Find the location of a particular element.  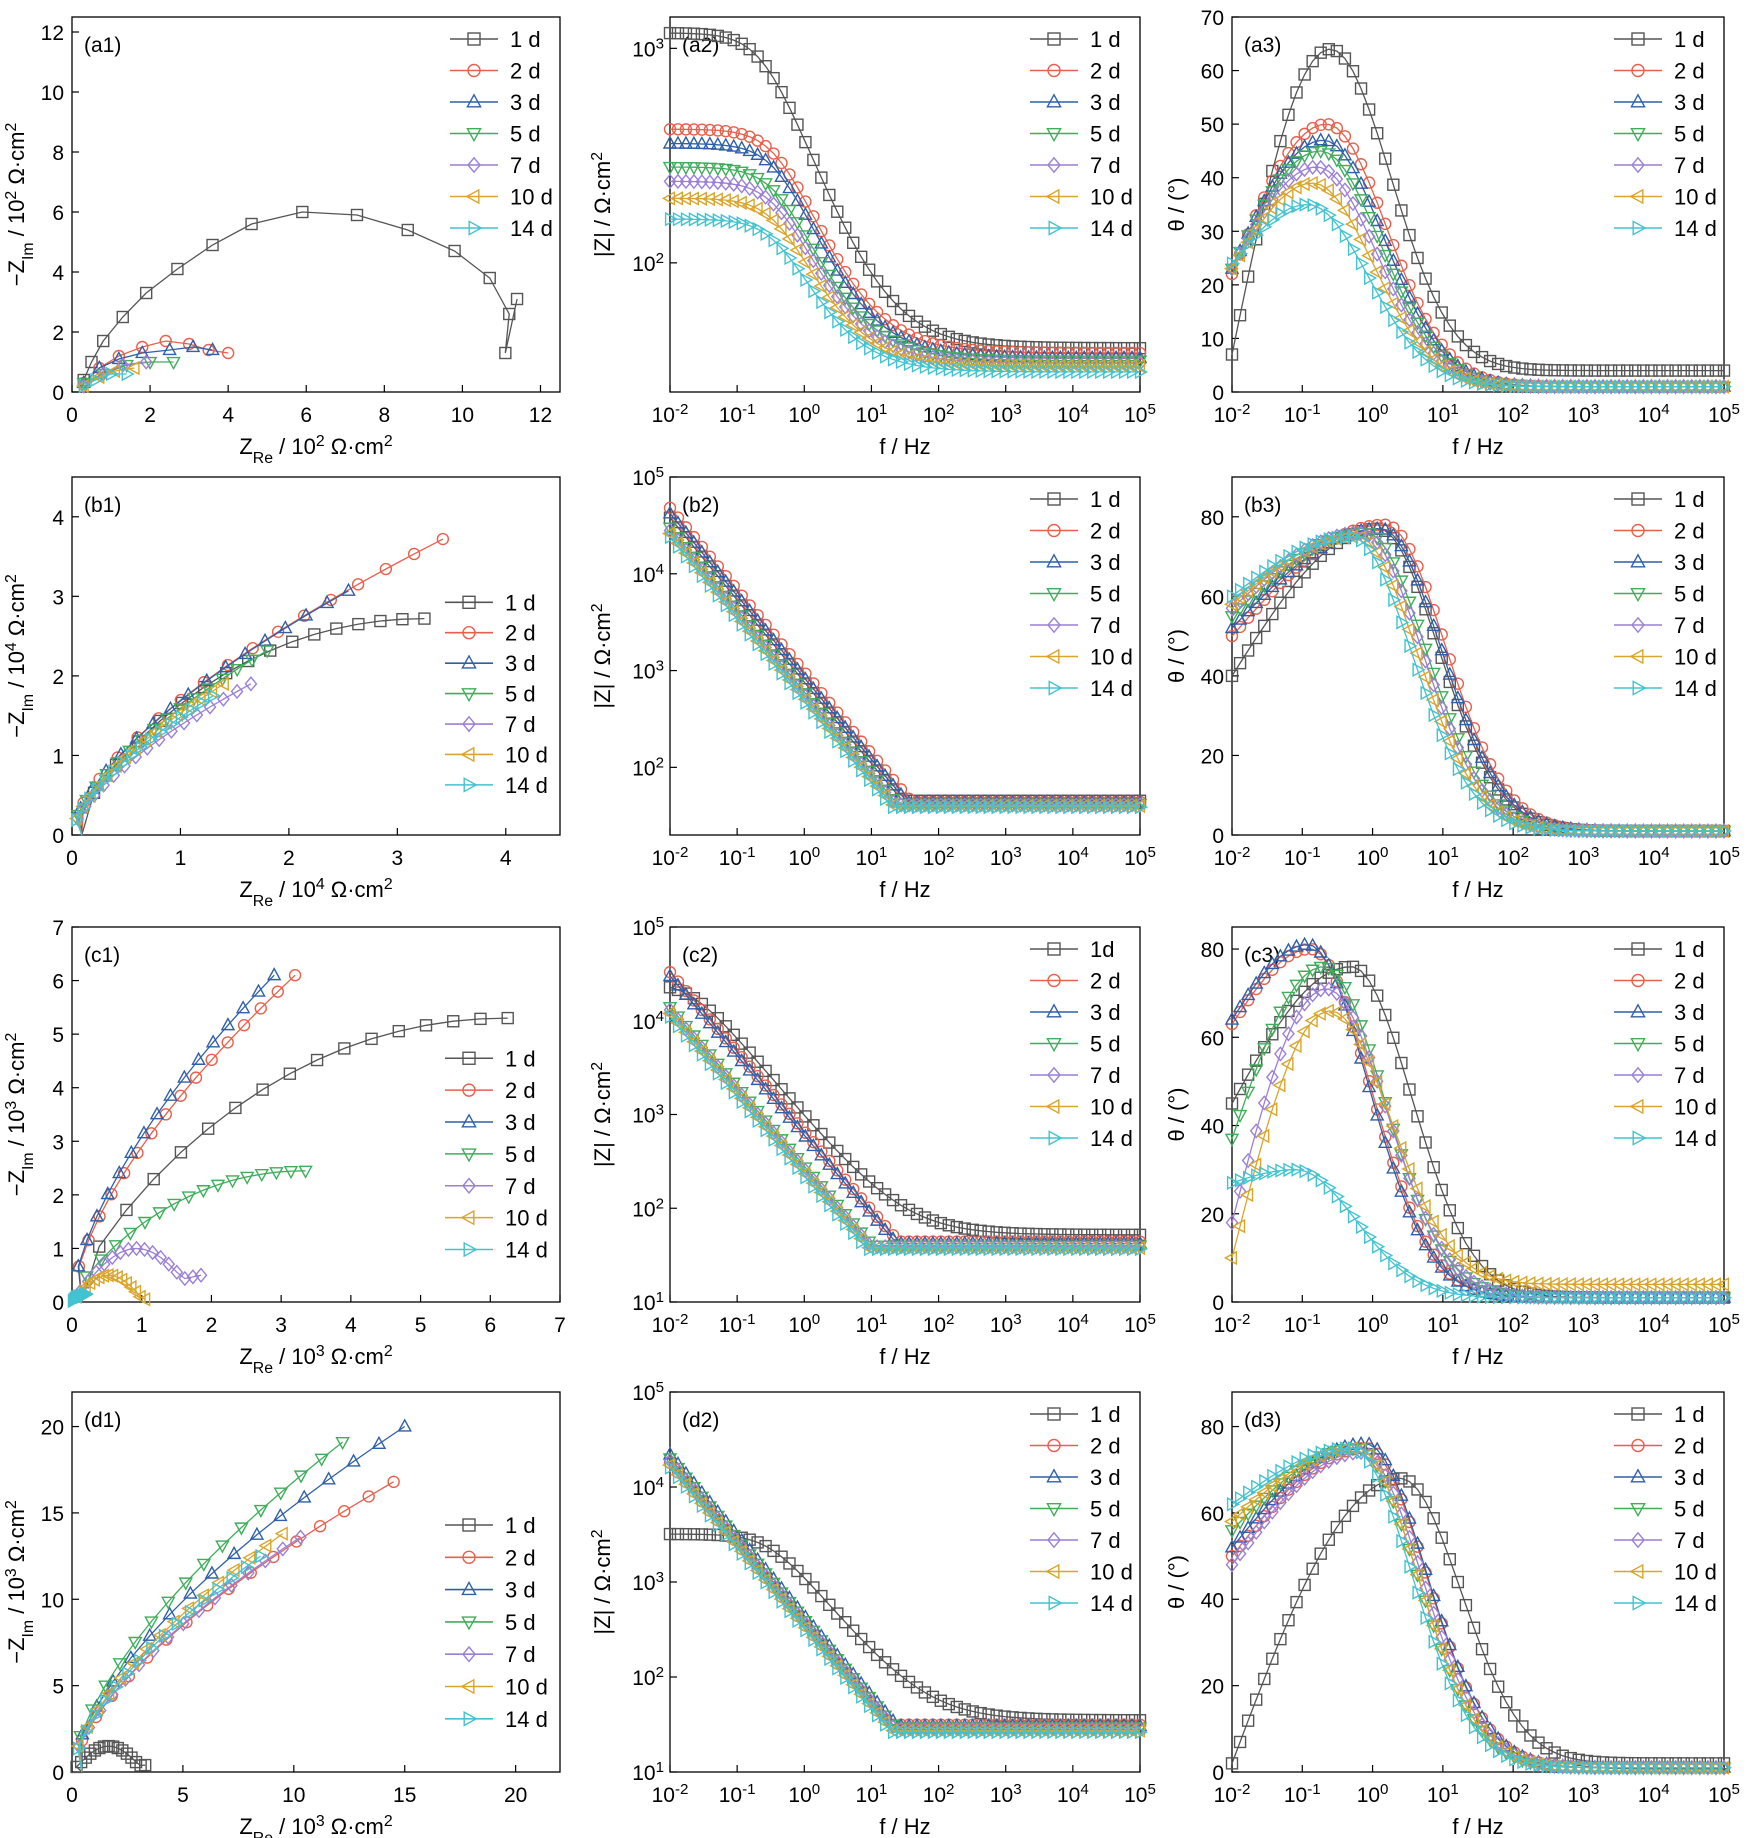

y-tick-label: 0 is located at coordinates (58, 1303).